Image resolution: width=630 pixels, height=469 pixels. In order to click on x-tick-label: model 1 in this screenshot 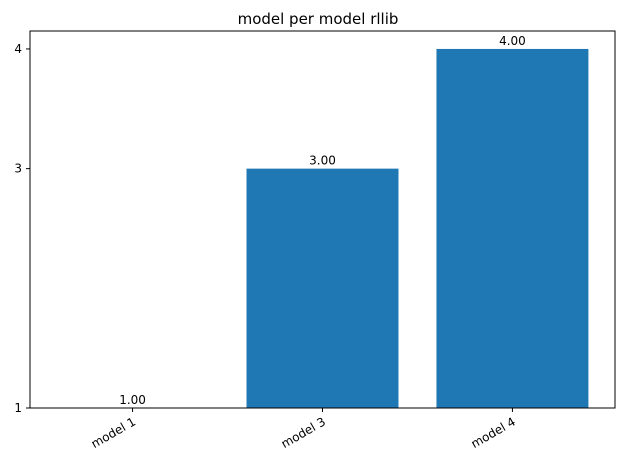, I will do `click(113, 432)`.